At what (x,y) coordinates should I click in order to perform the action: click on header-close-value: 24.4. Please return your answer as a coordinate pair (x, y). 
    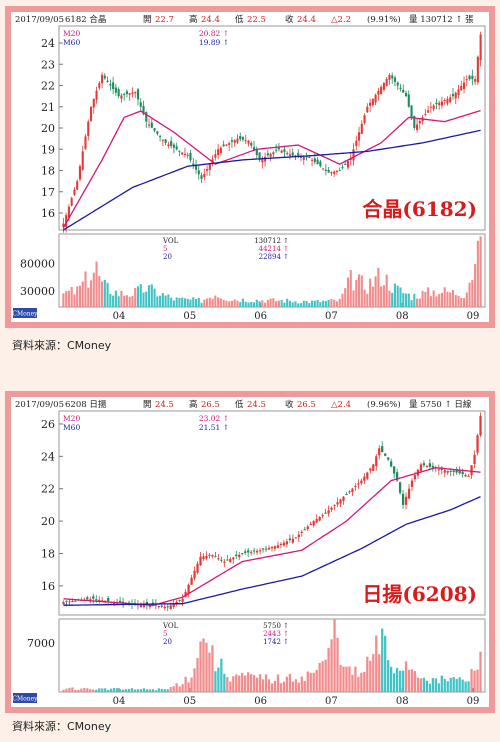
    Looking at the image, I should click on (306, 20).